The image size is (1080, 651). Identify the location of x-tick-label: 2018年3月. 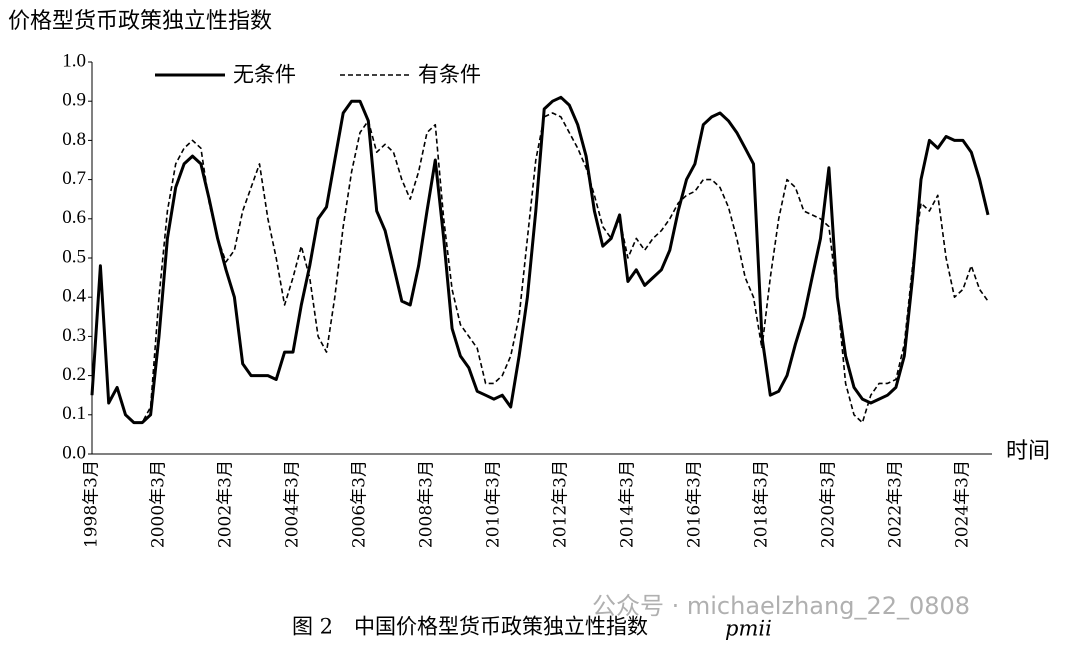
(761, 504).